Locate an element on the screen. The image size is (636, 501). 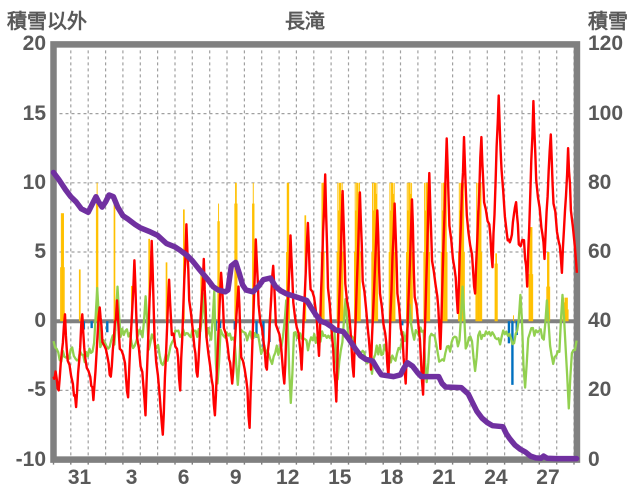
x-axis-tick: 9 is located at coordinates (235, 477).